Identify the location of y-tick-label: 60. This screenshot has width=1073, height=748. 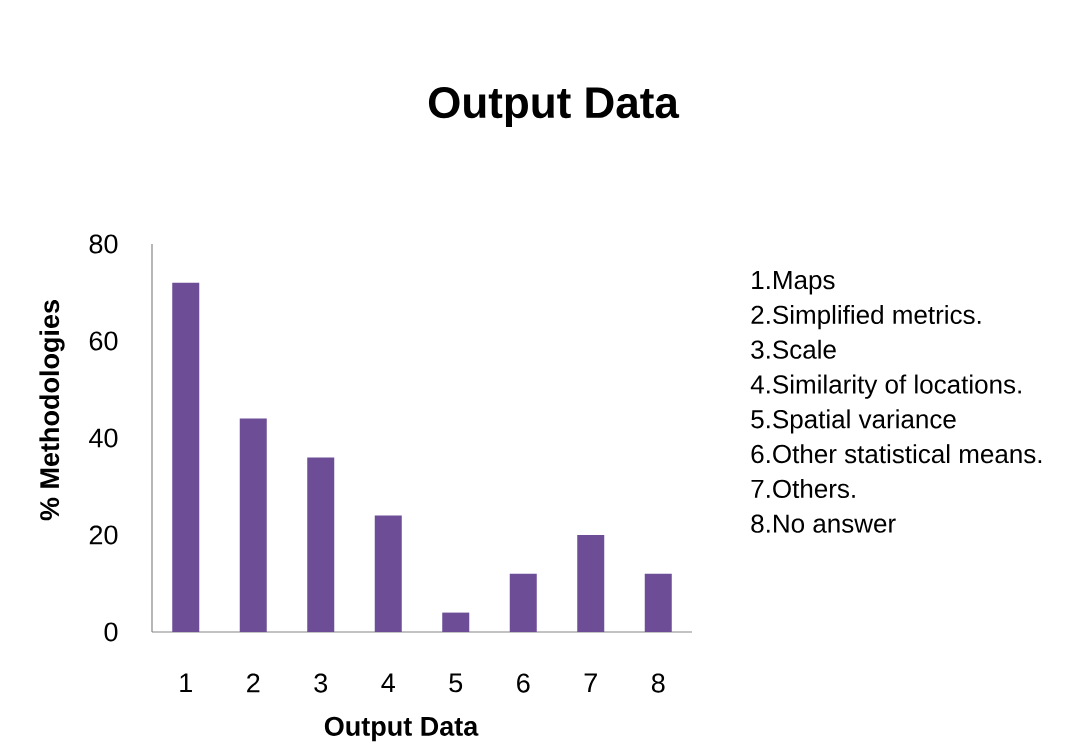
(103, 341).